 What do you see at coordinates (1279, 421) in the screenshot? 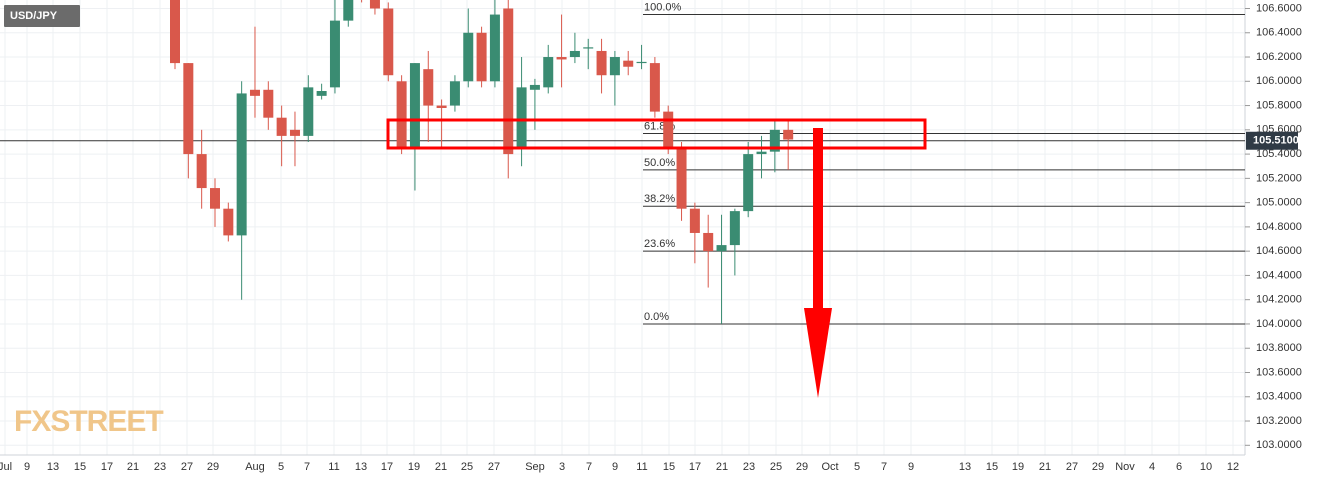
I see `y-tick-label: 103.2000` at bounding box center [1279, 421].